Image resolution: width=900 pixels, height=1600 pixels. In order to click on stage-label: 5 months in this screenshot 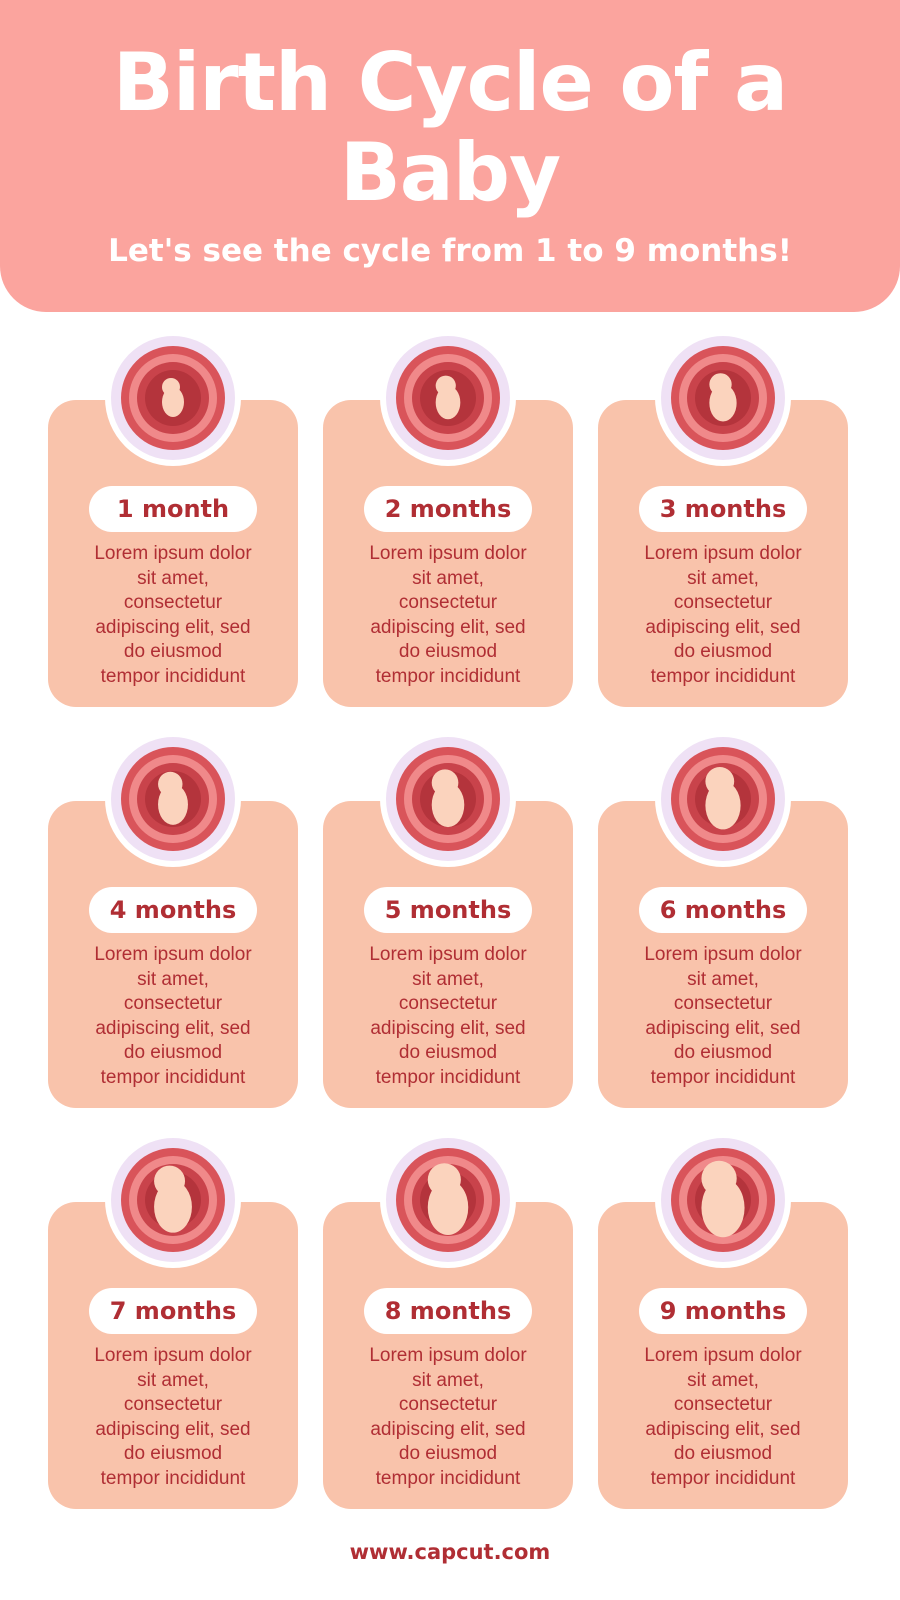, I will do `click(448, 910)`.